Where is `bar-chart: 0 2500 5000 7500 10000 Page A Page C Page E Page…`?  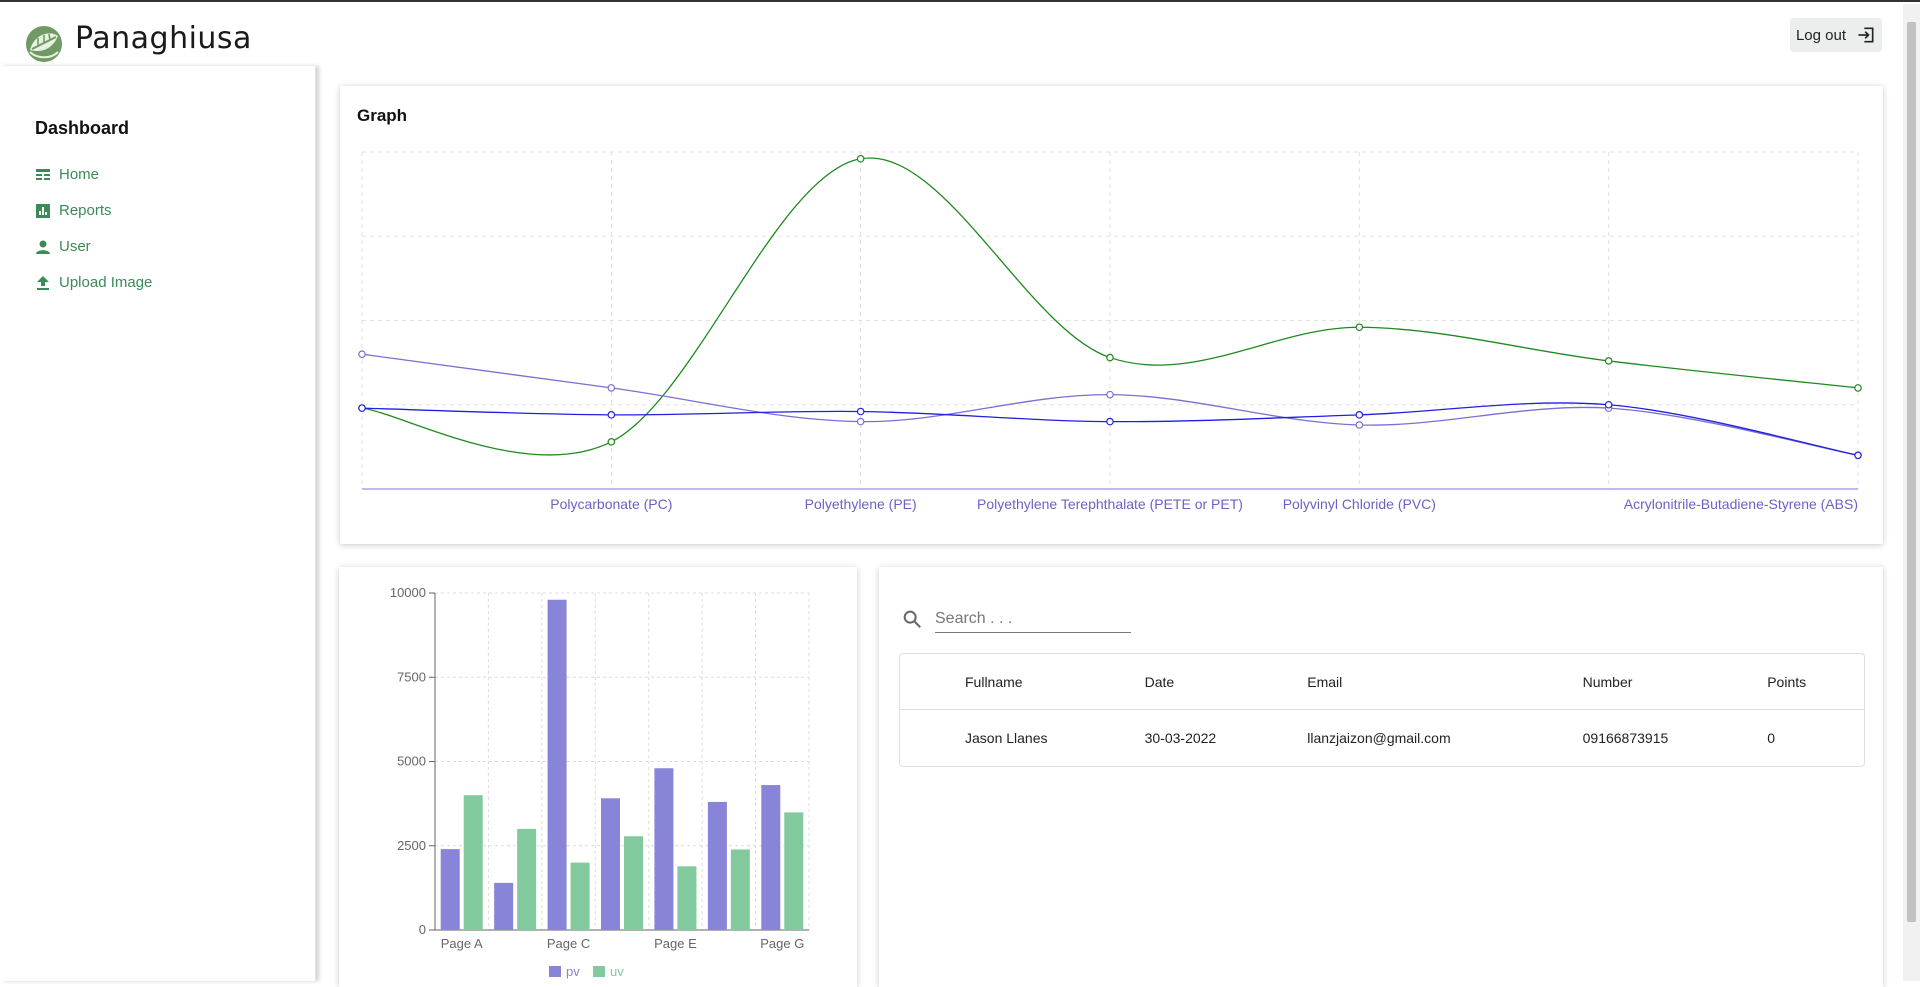
bar-chart: 0 2500 5000 7500 10000 Page A Page C Page E Page… is located at coordinates (600, 782).